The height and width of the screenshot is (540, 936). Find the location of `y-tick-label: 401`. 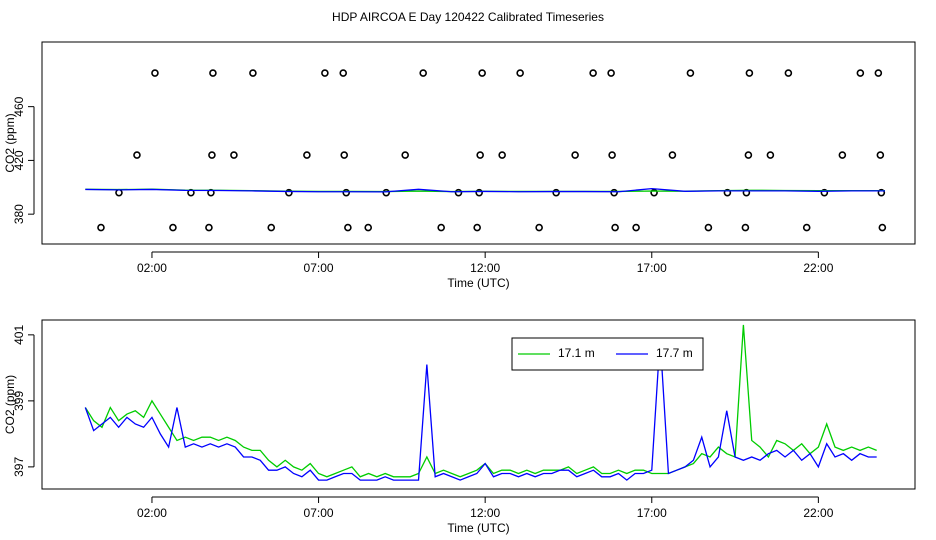

y-tick-label: 401 is located at coordinates (19, 335).